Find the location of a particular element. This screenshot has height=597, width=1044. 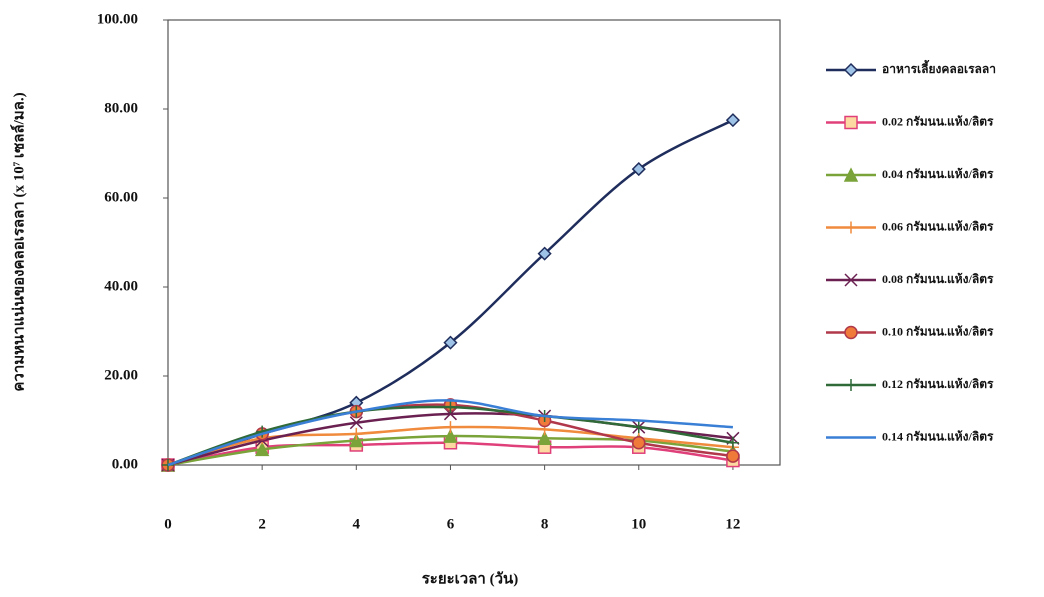

legend-label: 0.08 กรัมนน.แห้ง/ลิตร is located at coordinates (938, 279).